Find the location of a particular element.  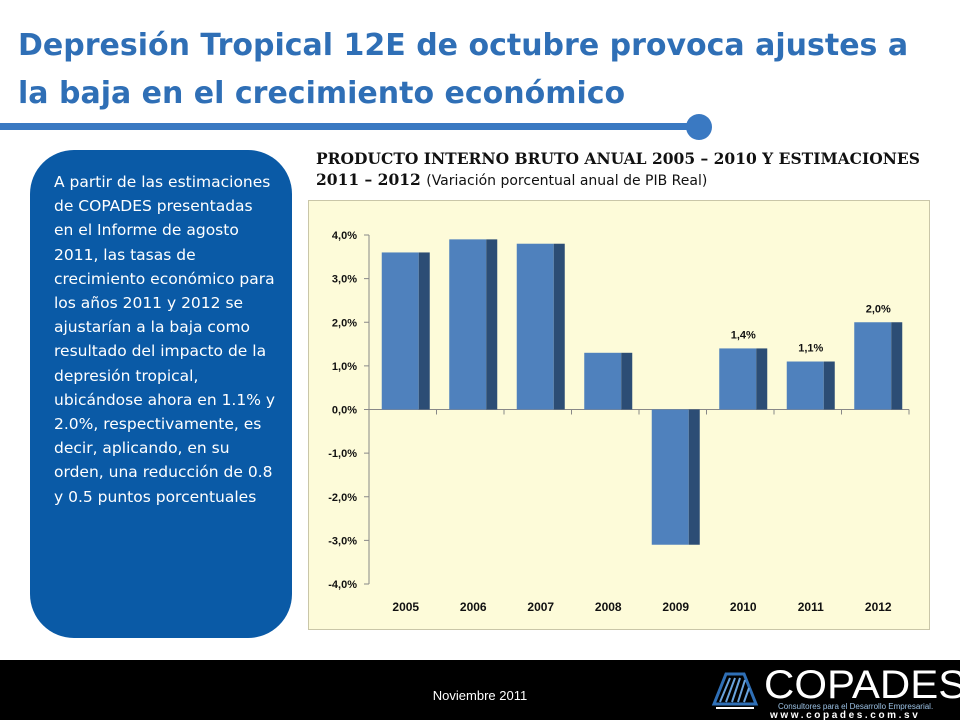

x-tick-label: 2007 is located at coordinates (540, 607).